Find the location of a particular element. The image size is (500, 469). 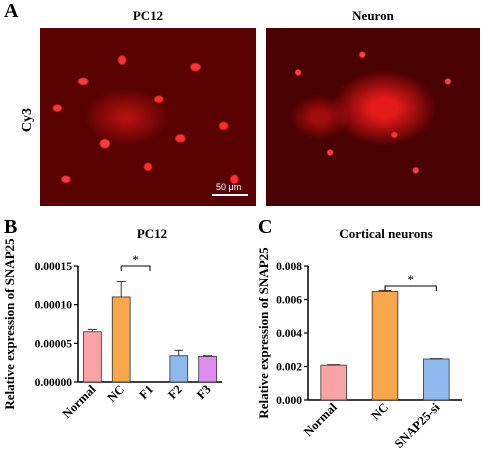

x-tick-label: Normal is located at coordinates (320, 419).